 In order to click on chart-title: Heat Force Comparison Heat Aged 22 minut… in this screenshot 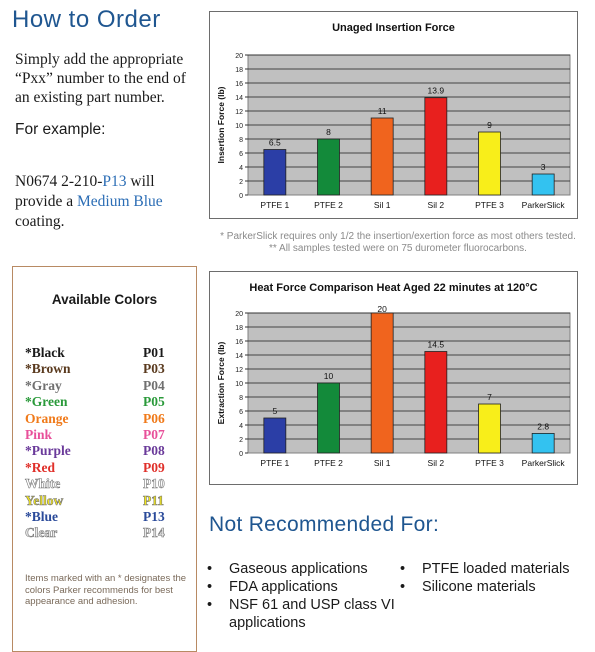, I will do `click(393, 288)`.